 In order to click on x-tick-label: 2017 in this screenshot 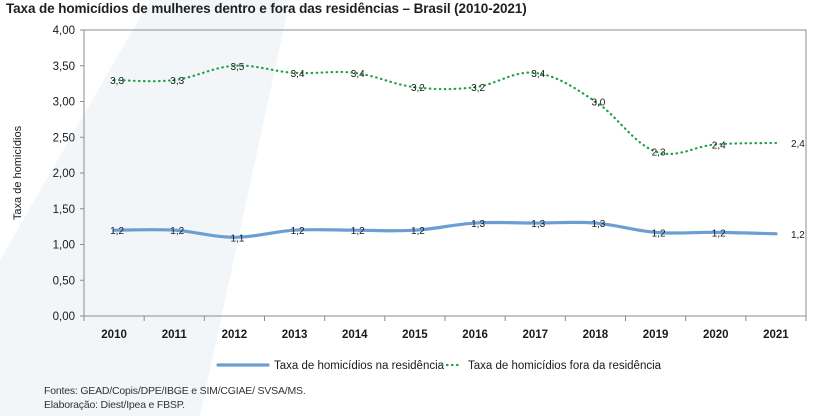, I will do `click(535, 335)`.